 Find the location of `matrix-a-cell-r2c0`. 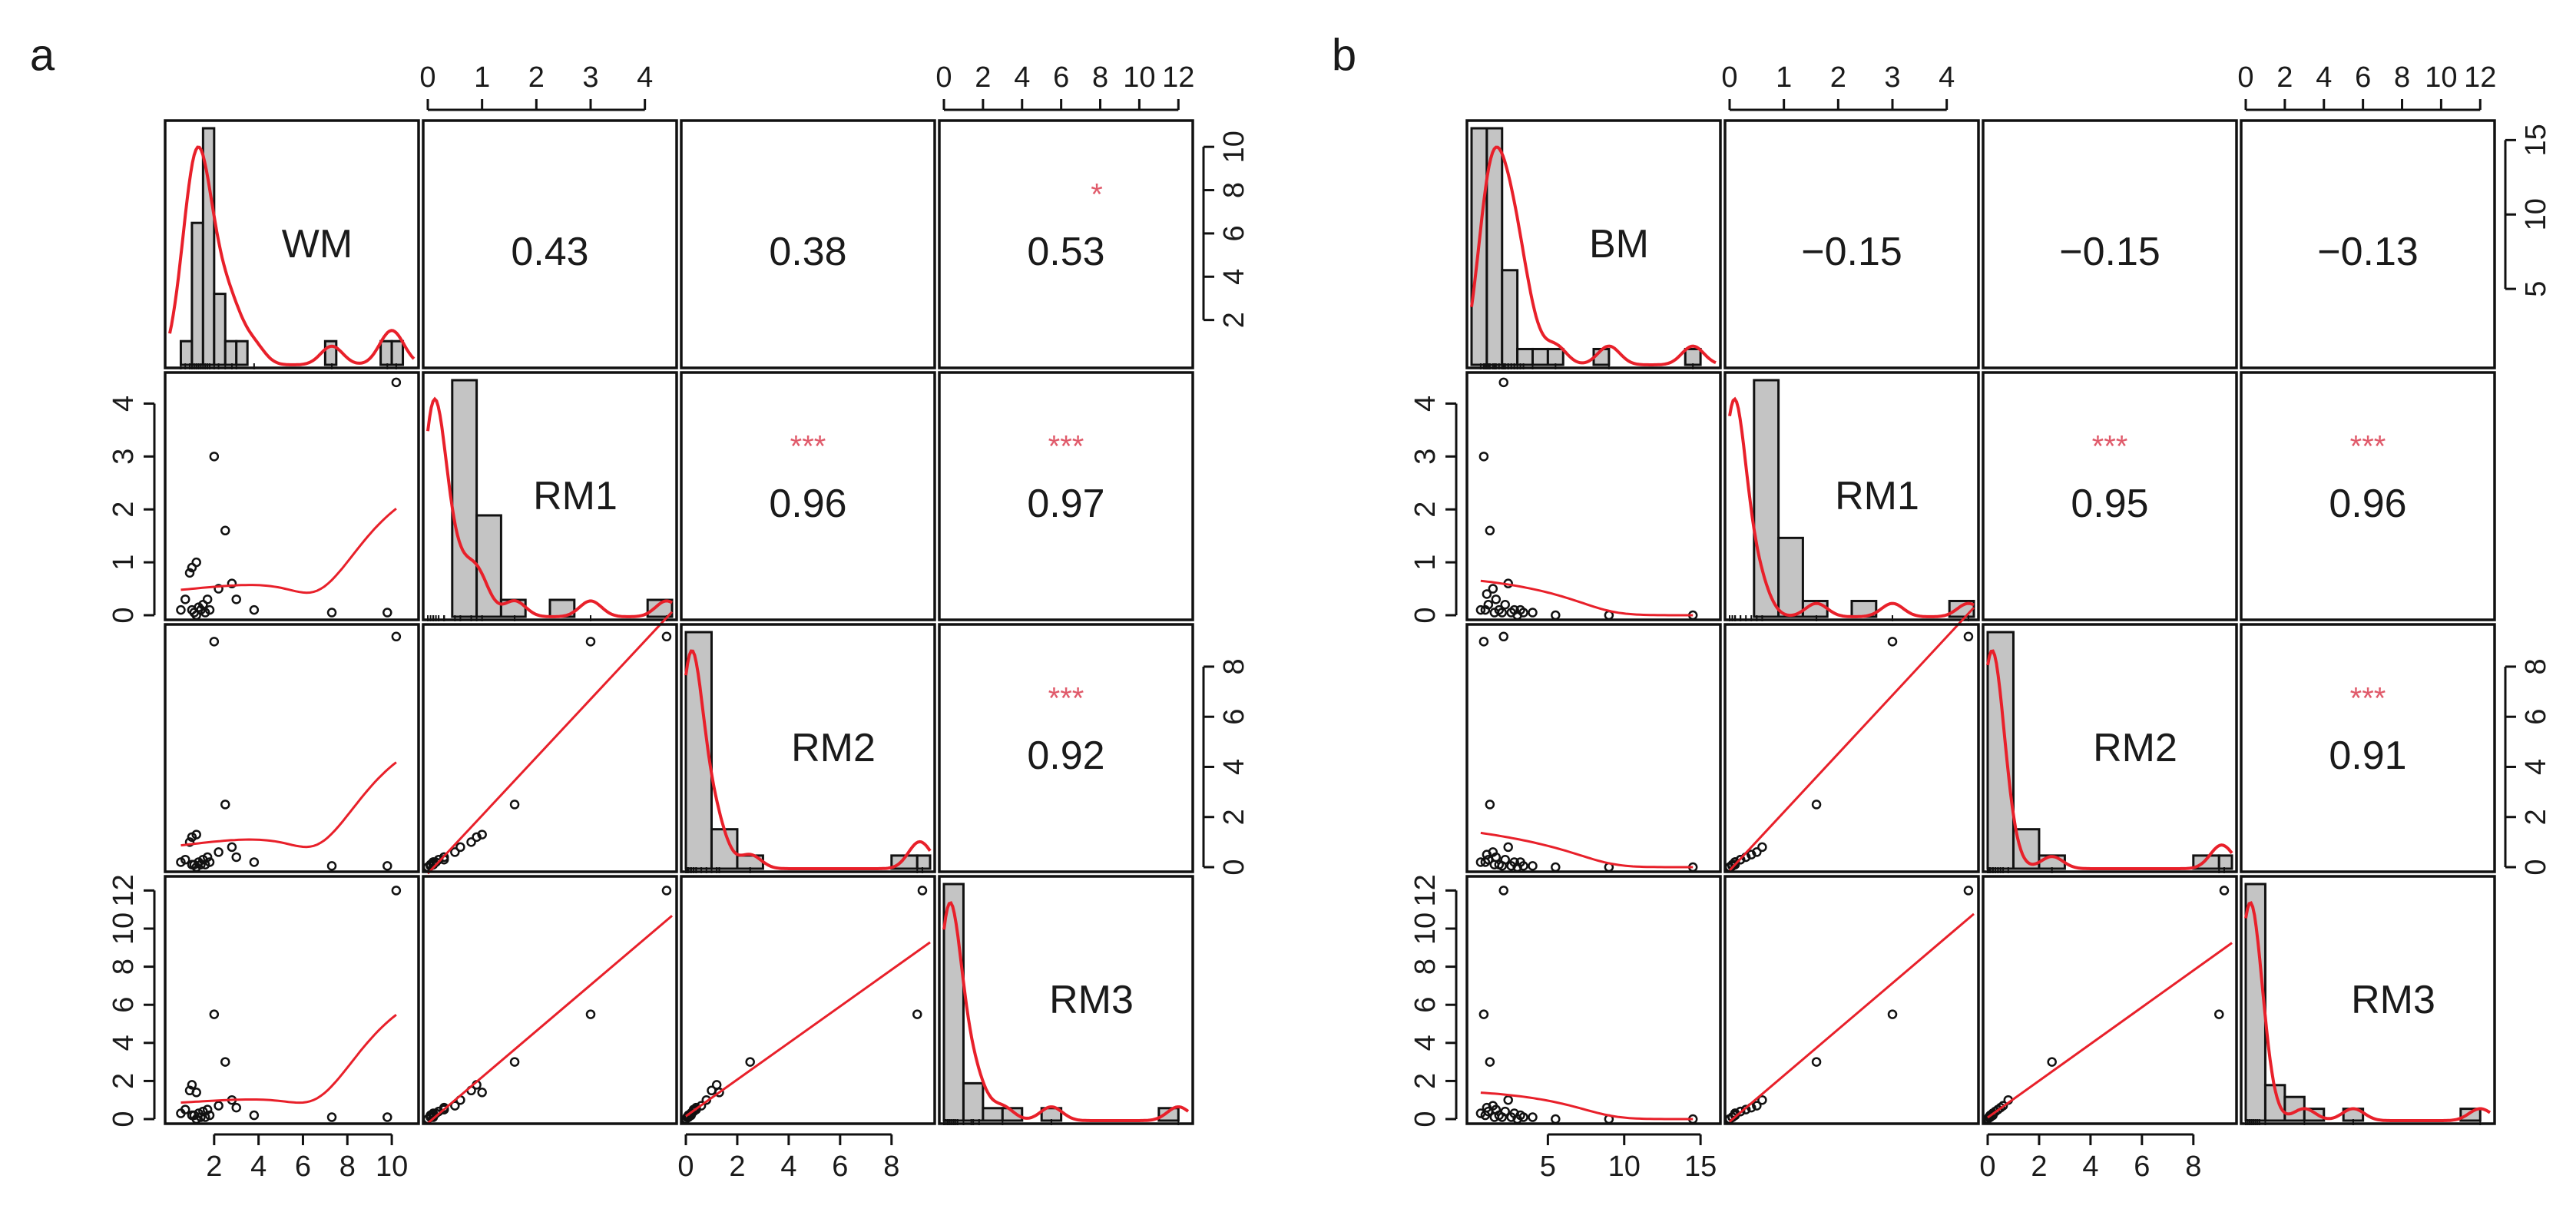

matrix-a-cell-r2c0 is located at coordinates (292, 748).